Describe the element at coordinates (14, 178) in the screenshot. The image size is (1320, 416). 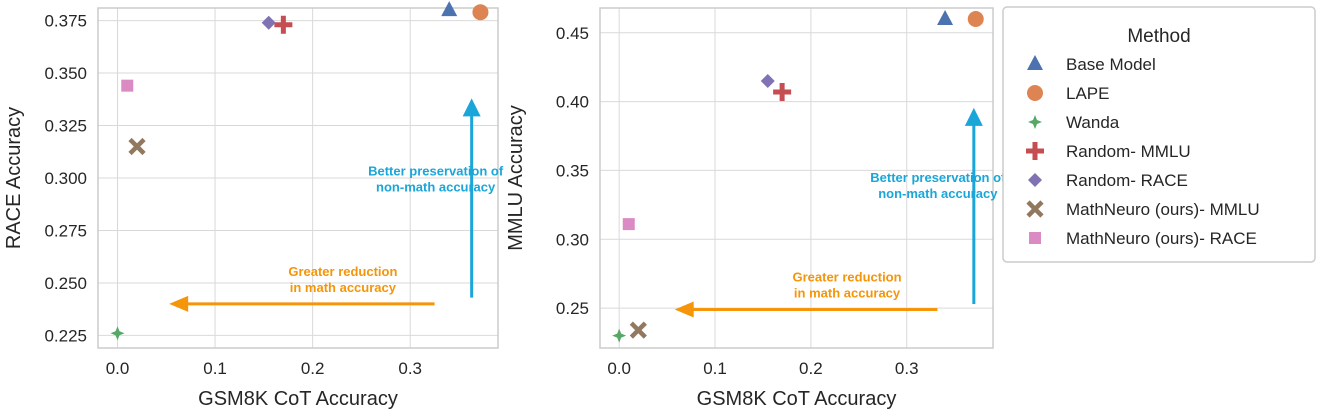
I see `y-axis-label: RACE Accuracy` at that location.